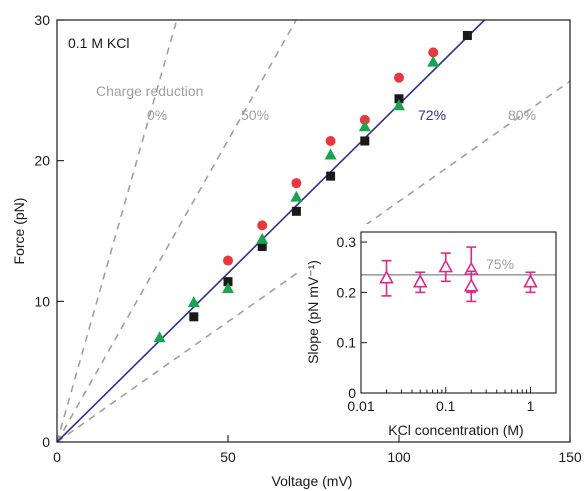 This screenshot has height=491, width=587. I want to click on x-tick-label: 50, so click(228, 457).